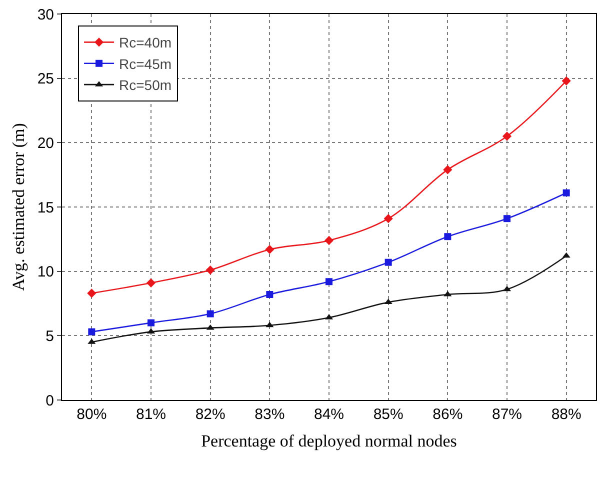  What do you see at coordinates (45, 15) in the screenshot?
I see `y-tick-label: 30` at bounding box center [45, 15].